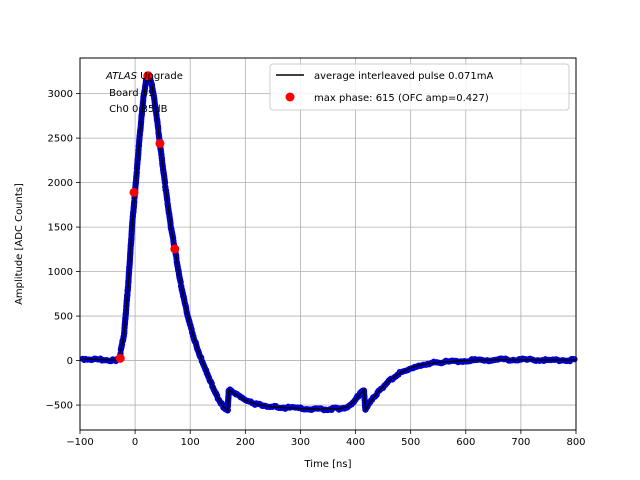 The height and width of the screenshot is (480, 640). Describe the element at coordinates (60, 272) in the screenshot. I see `y-tick-label: 1000` at that location.